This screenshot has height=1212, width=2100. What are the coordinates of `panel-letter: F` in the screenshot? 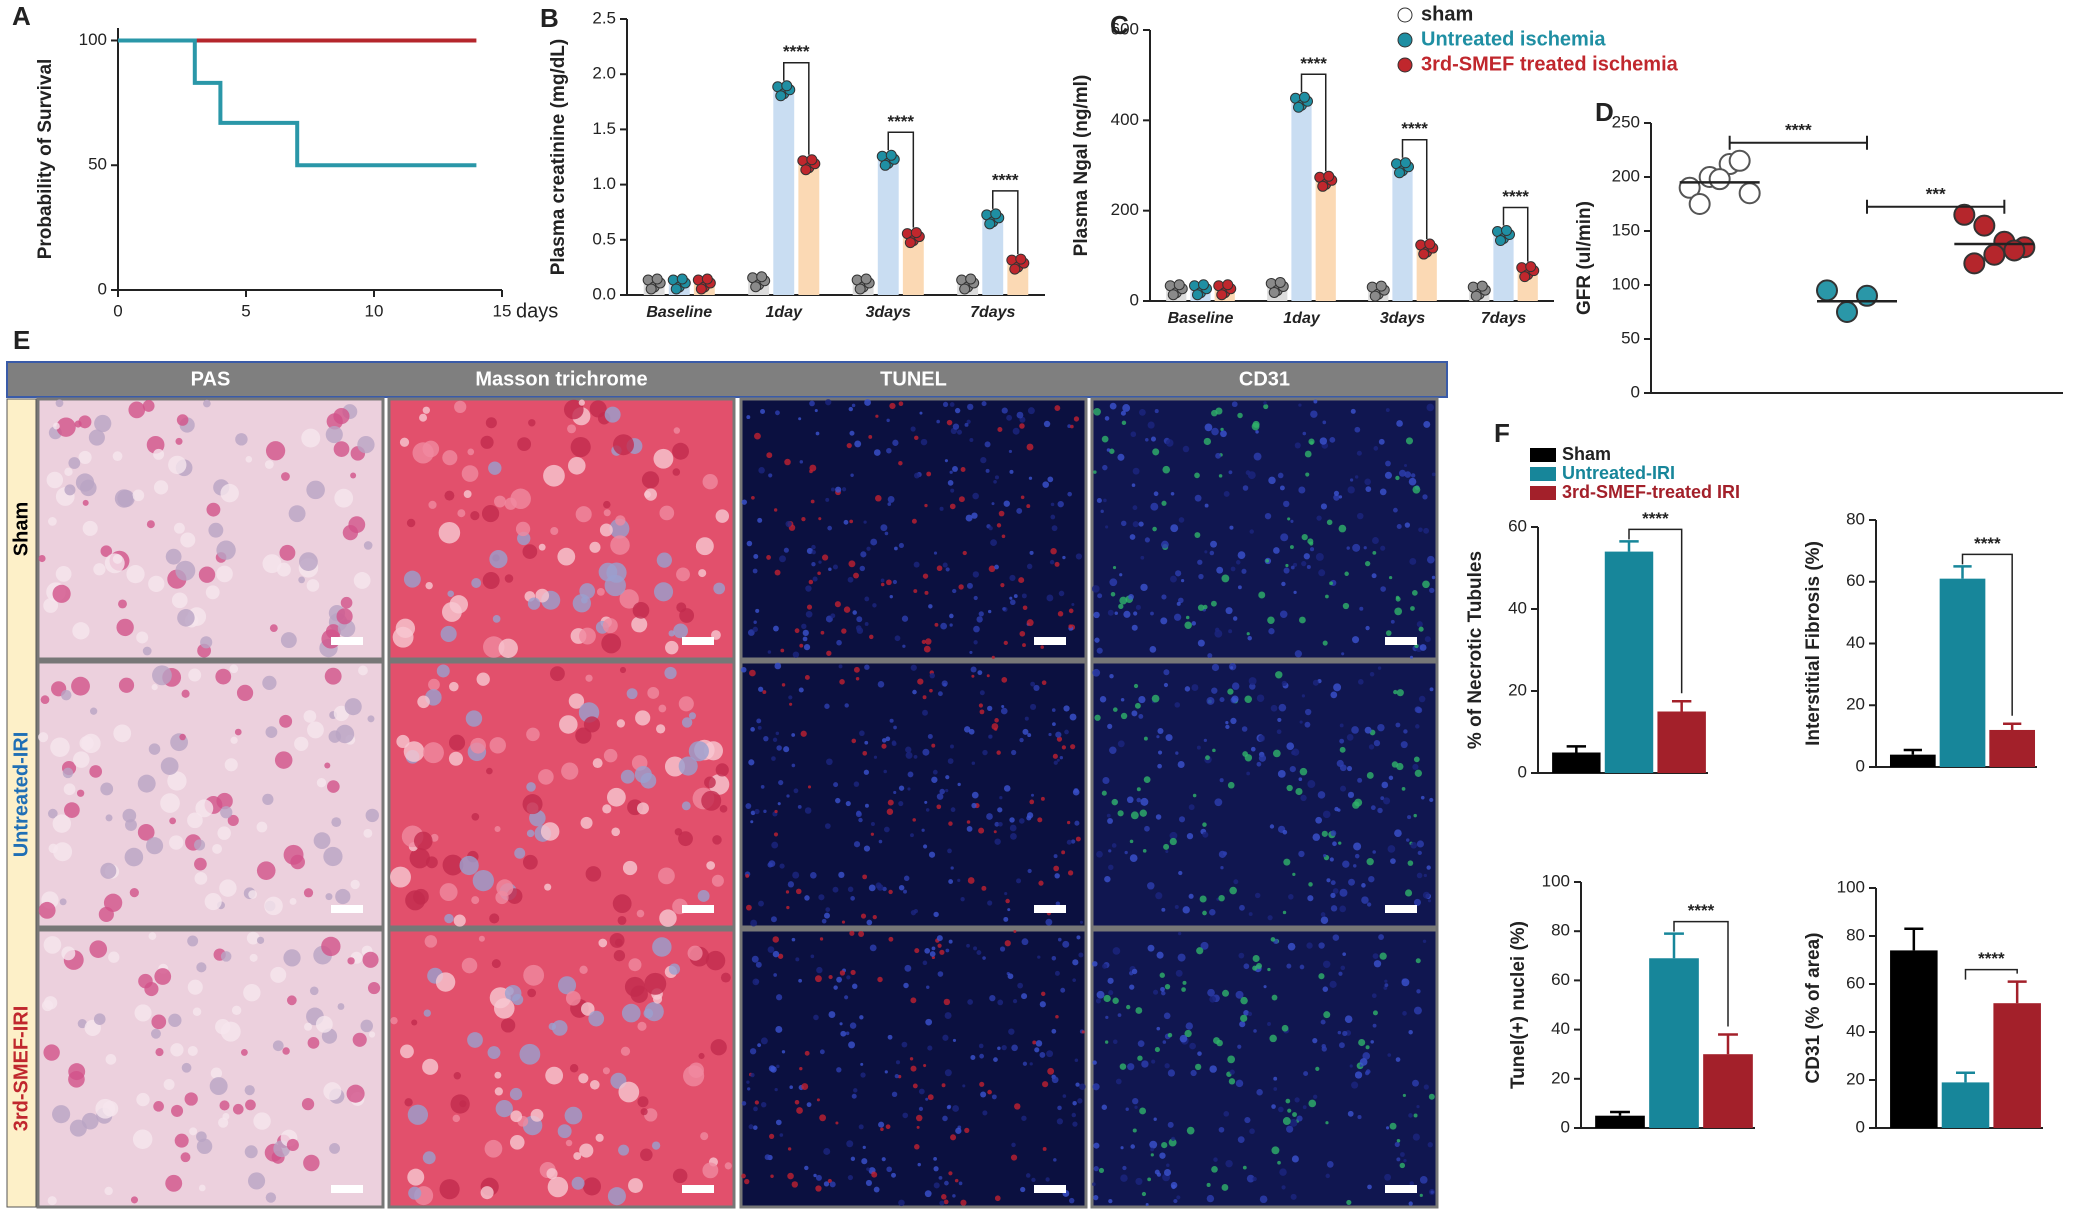 It's located at (1502, 433).